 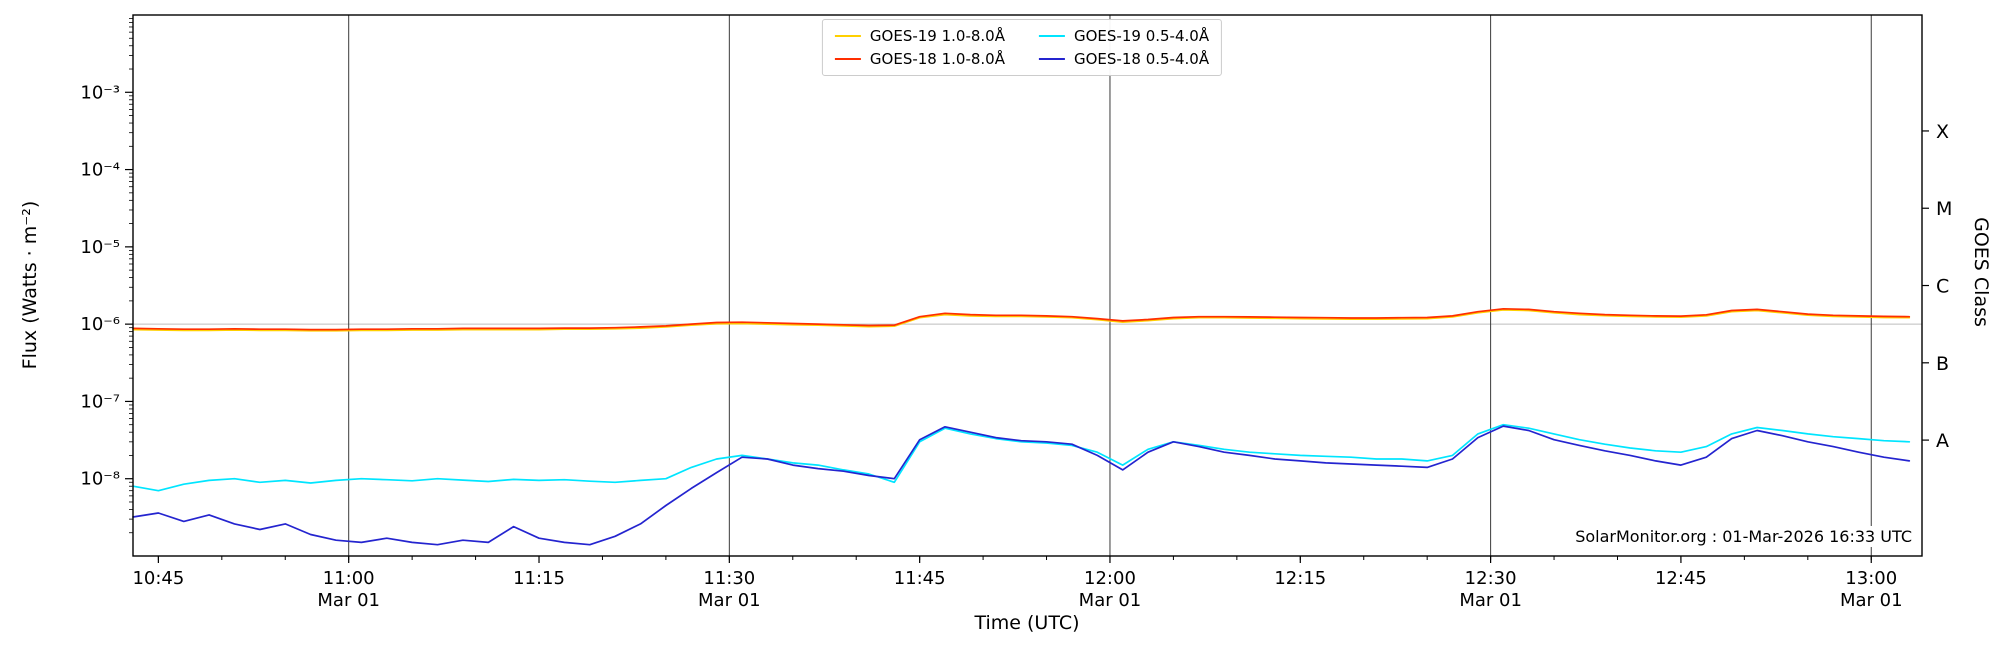 What do you see at coordinates (100, 479) in the screenshot?
I see `svg-text: 10⁻⁸` at bounding box center [100, 479].